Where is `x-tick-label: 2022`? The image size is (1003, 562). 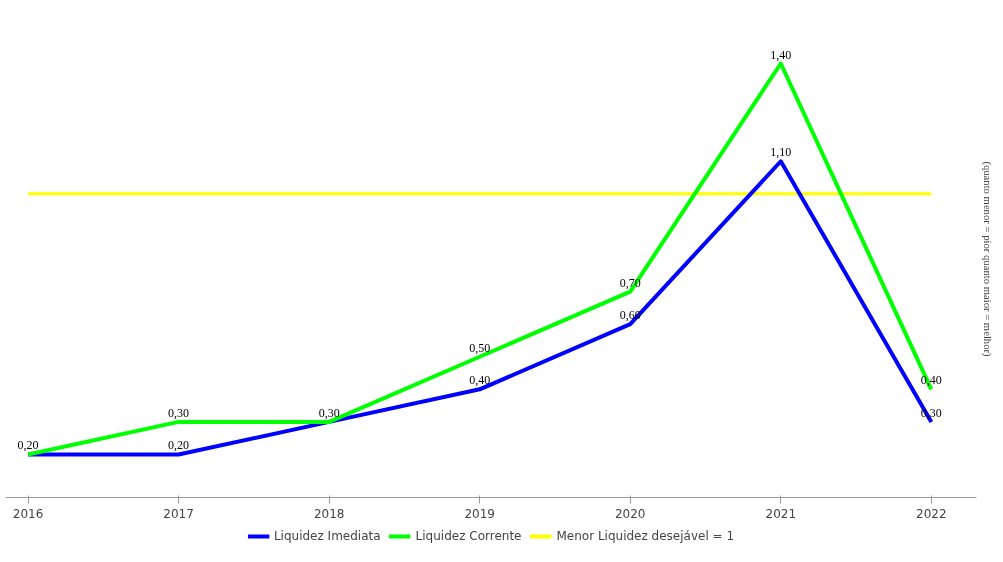
x-tick-label: 2022 is located at coordinates (931, 513).